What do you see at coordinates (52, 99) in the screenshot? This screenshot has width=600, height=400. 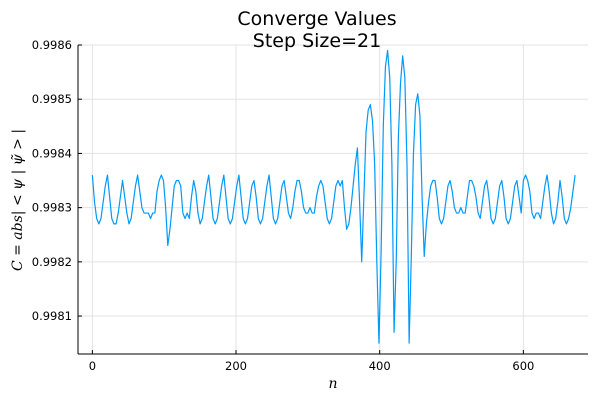 I see `y-tick-label: 0.9985` at bounding box center [52, 99].